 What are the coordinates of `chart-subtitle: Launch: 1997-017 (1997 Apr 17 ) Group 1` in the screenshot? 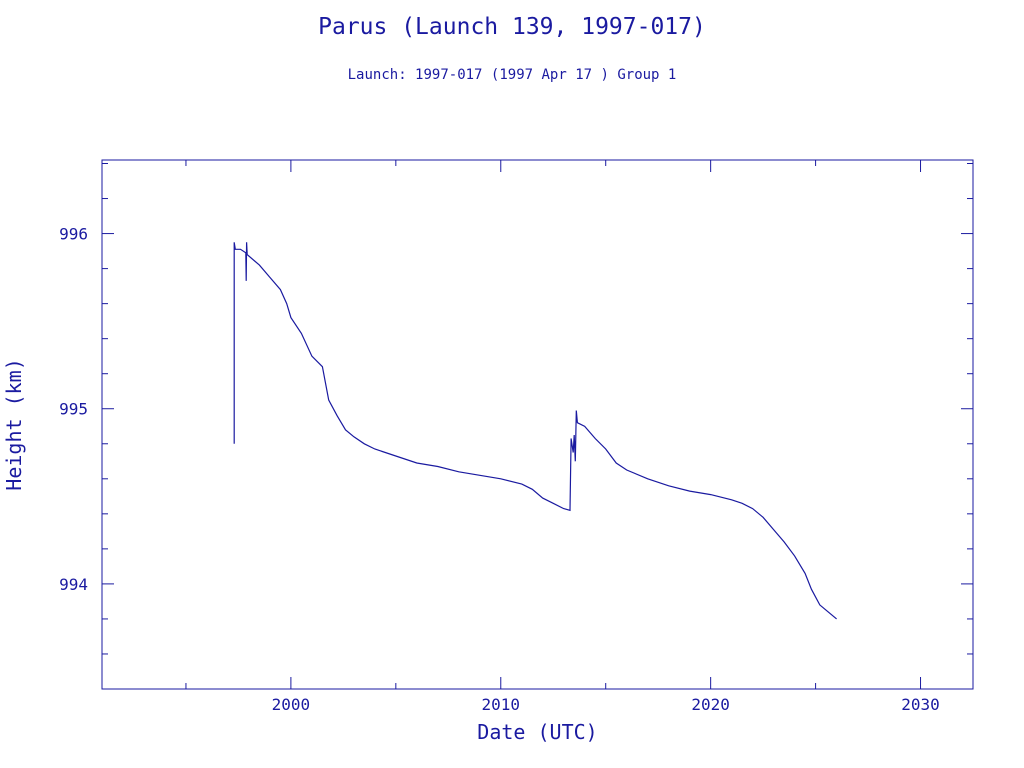 It's located at (512, 75).